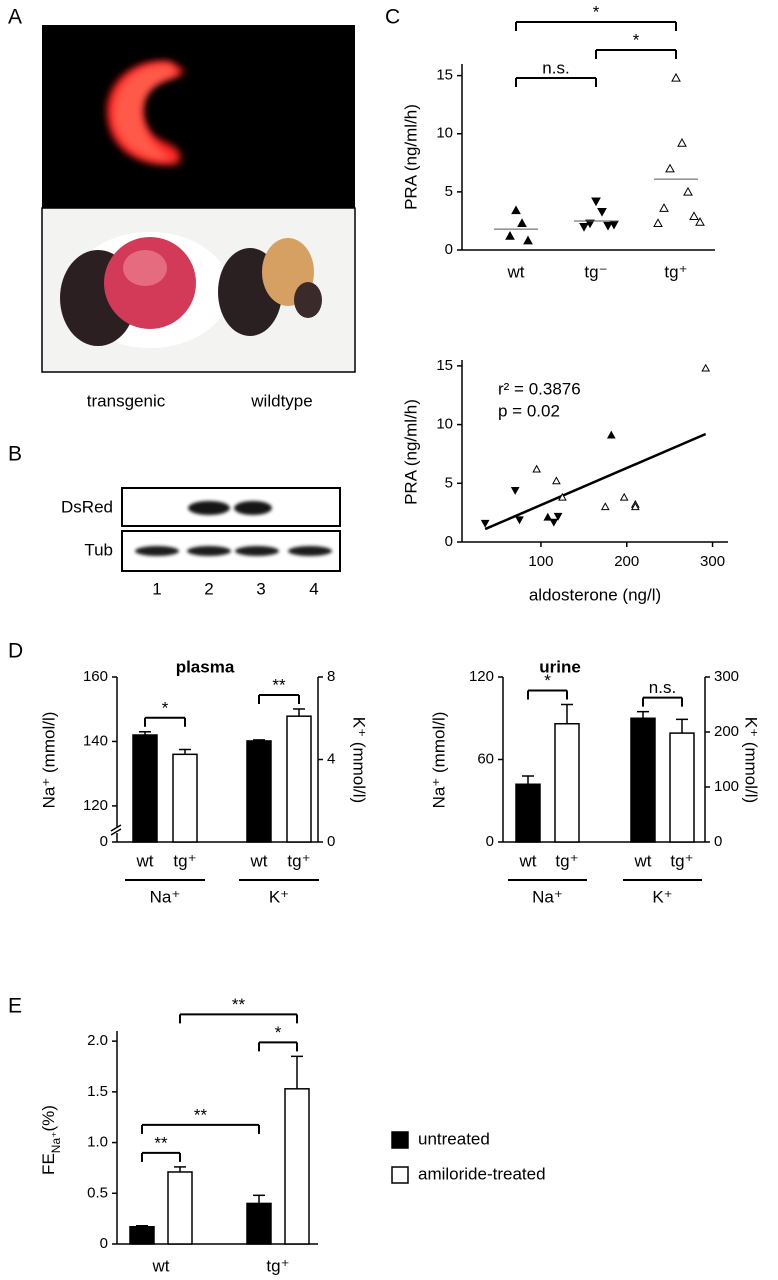  What do you see at coordinates (15, 1006) in the screenshot?
I see `panel-letter: E` at bounding box center [15, 1006].